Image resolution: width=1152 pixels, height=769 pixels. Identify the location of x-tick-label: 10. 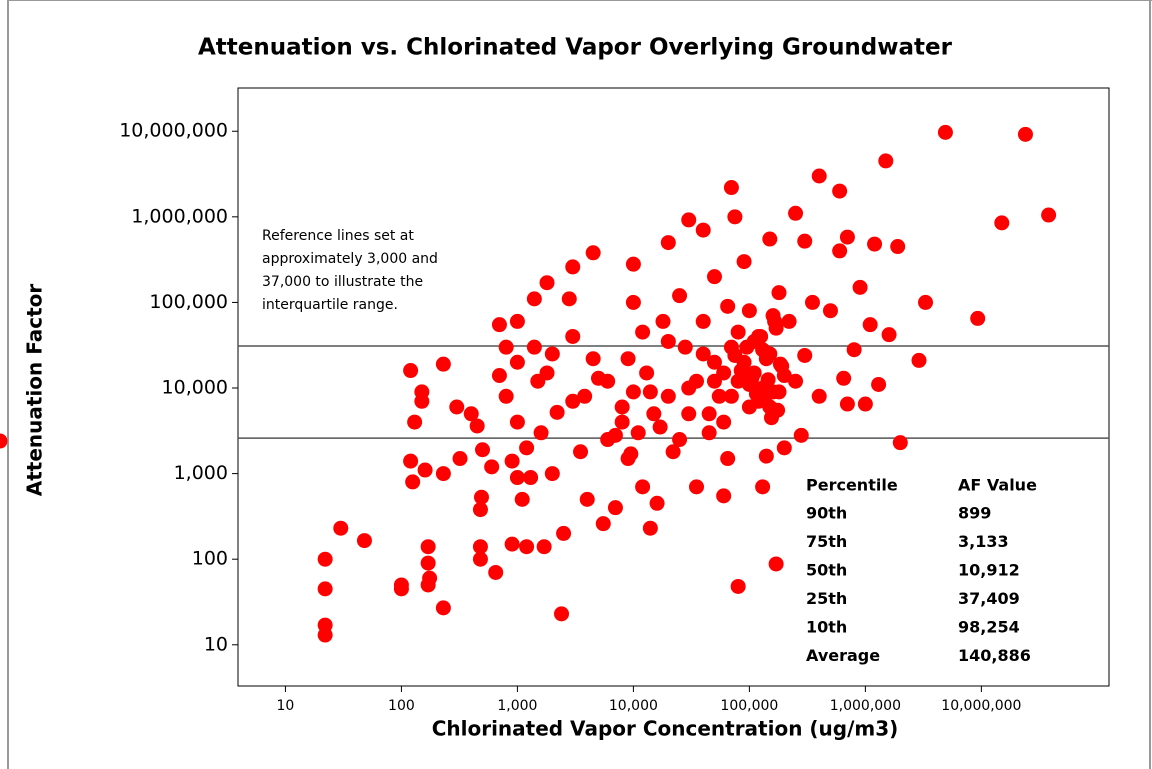
(286, 706).